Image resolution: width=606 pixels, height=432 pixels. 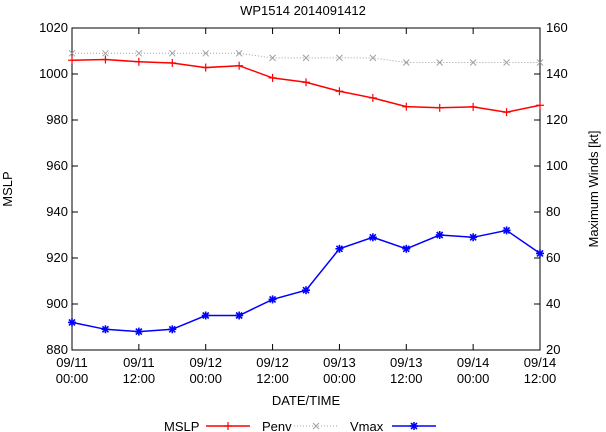 I want to click on x-tick-label-time-4: 00:00, so click(x=339, y=378).